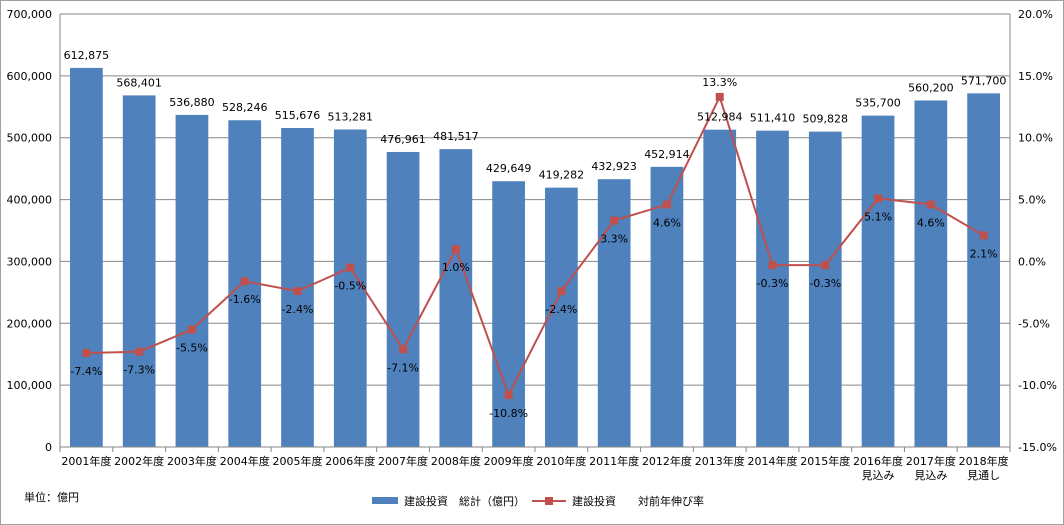 The width and height of the screenshot is (1064, 525). What do you see at coordinates (456, 267) in the screenshot?
I see `growth-value-label: 1.0%` at bounding box center [456, 267].